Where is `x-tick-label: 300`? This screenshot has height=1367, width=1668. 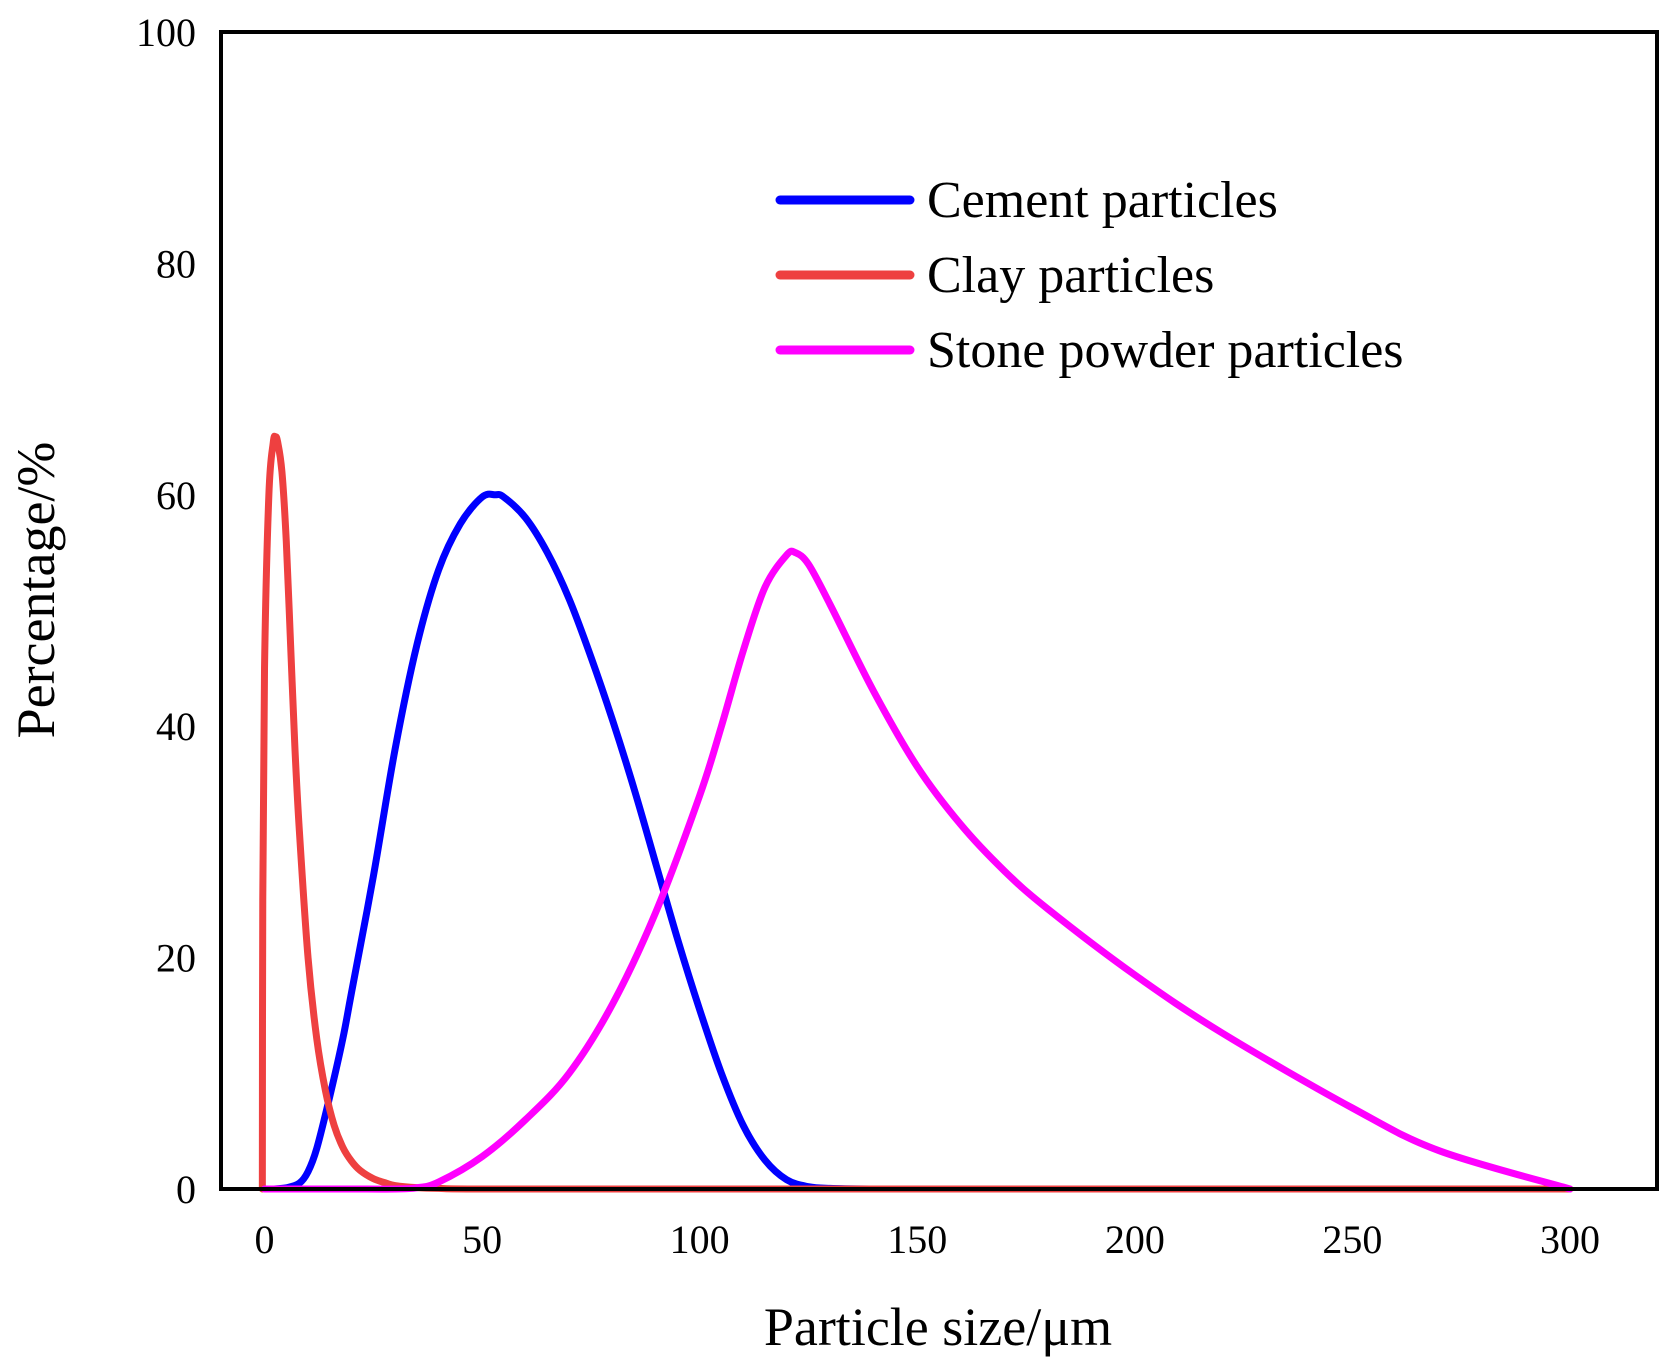
x-tick-label: 300 is located at coordinates (1570, 1239).